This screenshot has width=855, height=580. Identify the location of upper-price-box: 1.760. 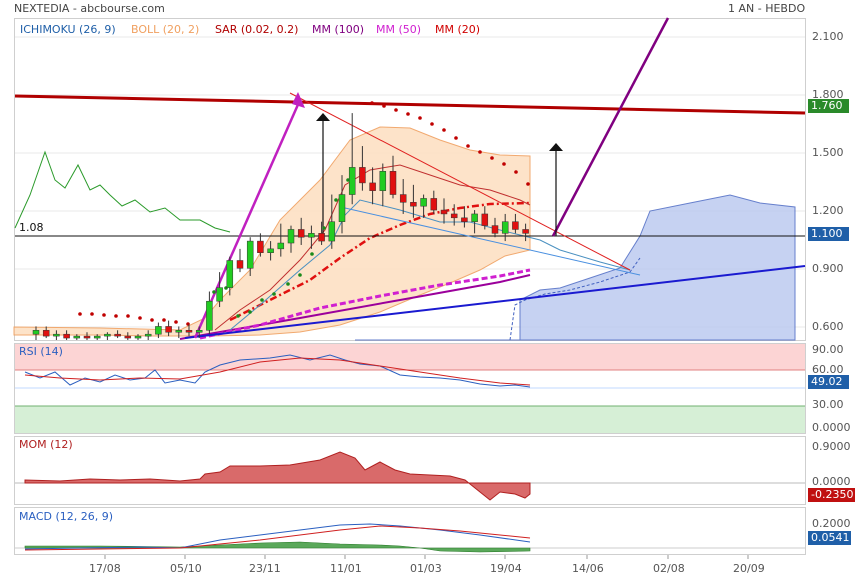
(828, 106).